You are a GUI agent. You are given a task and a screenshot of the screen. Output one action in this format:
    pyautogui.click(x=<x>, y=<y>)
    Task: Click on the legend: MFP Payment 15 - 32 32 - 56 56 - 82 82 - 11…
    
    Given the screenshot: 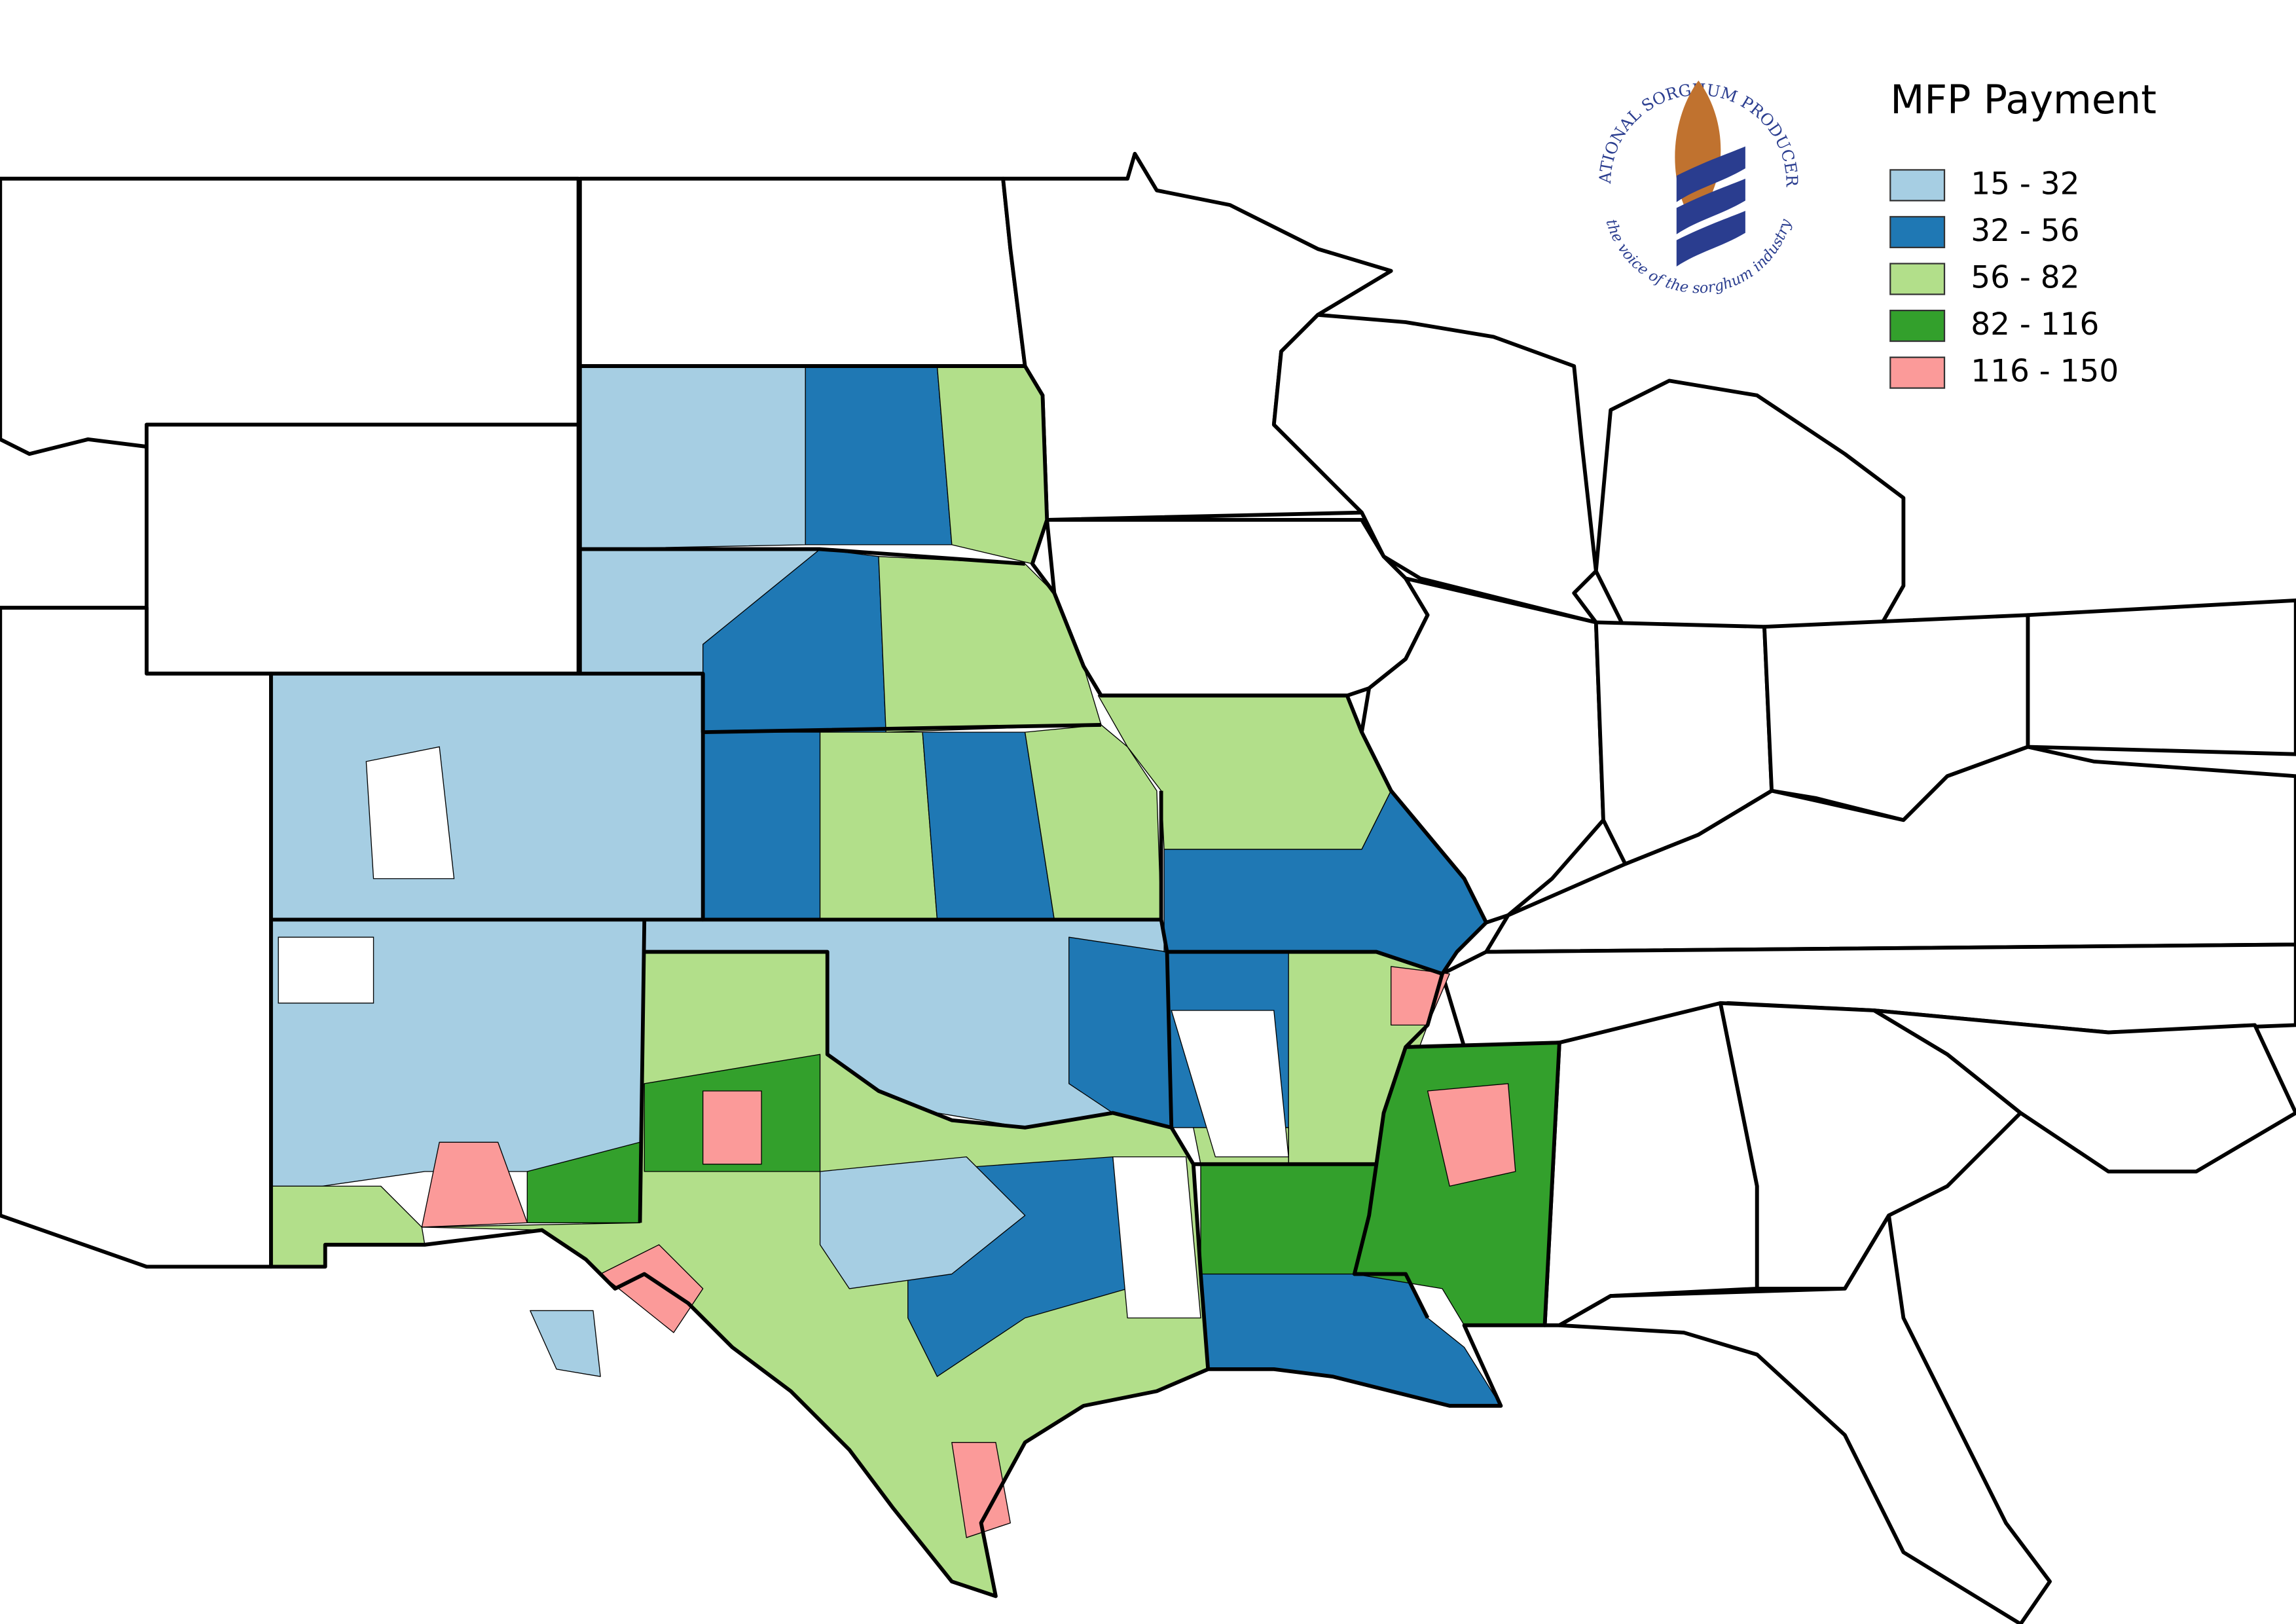 What is the action you would take?
    pyautogui.click(x=2023, y=233)
    